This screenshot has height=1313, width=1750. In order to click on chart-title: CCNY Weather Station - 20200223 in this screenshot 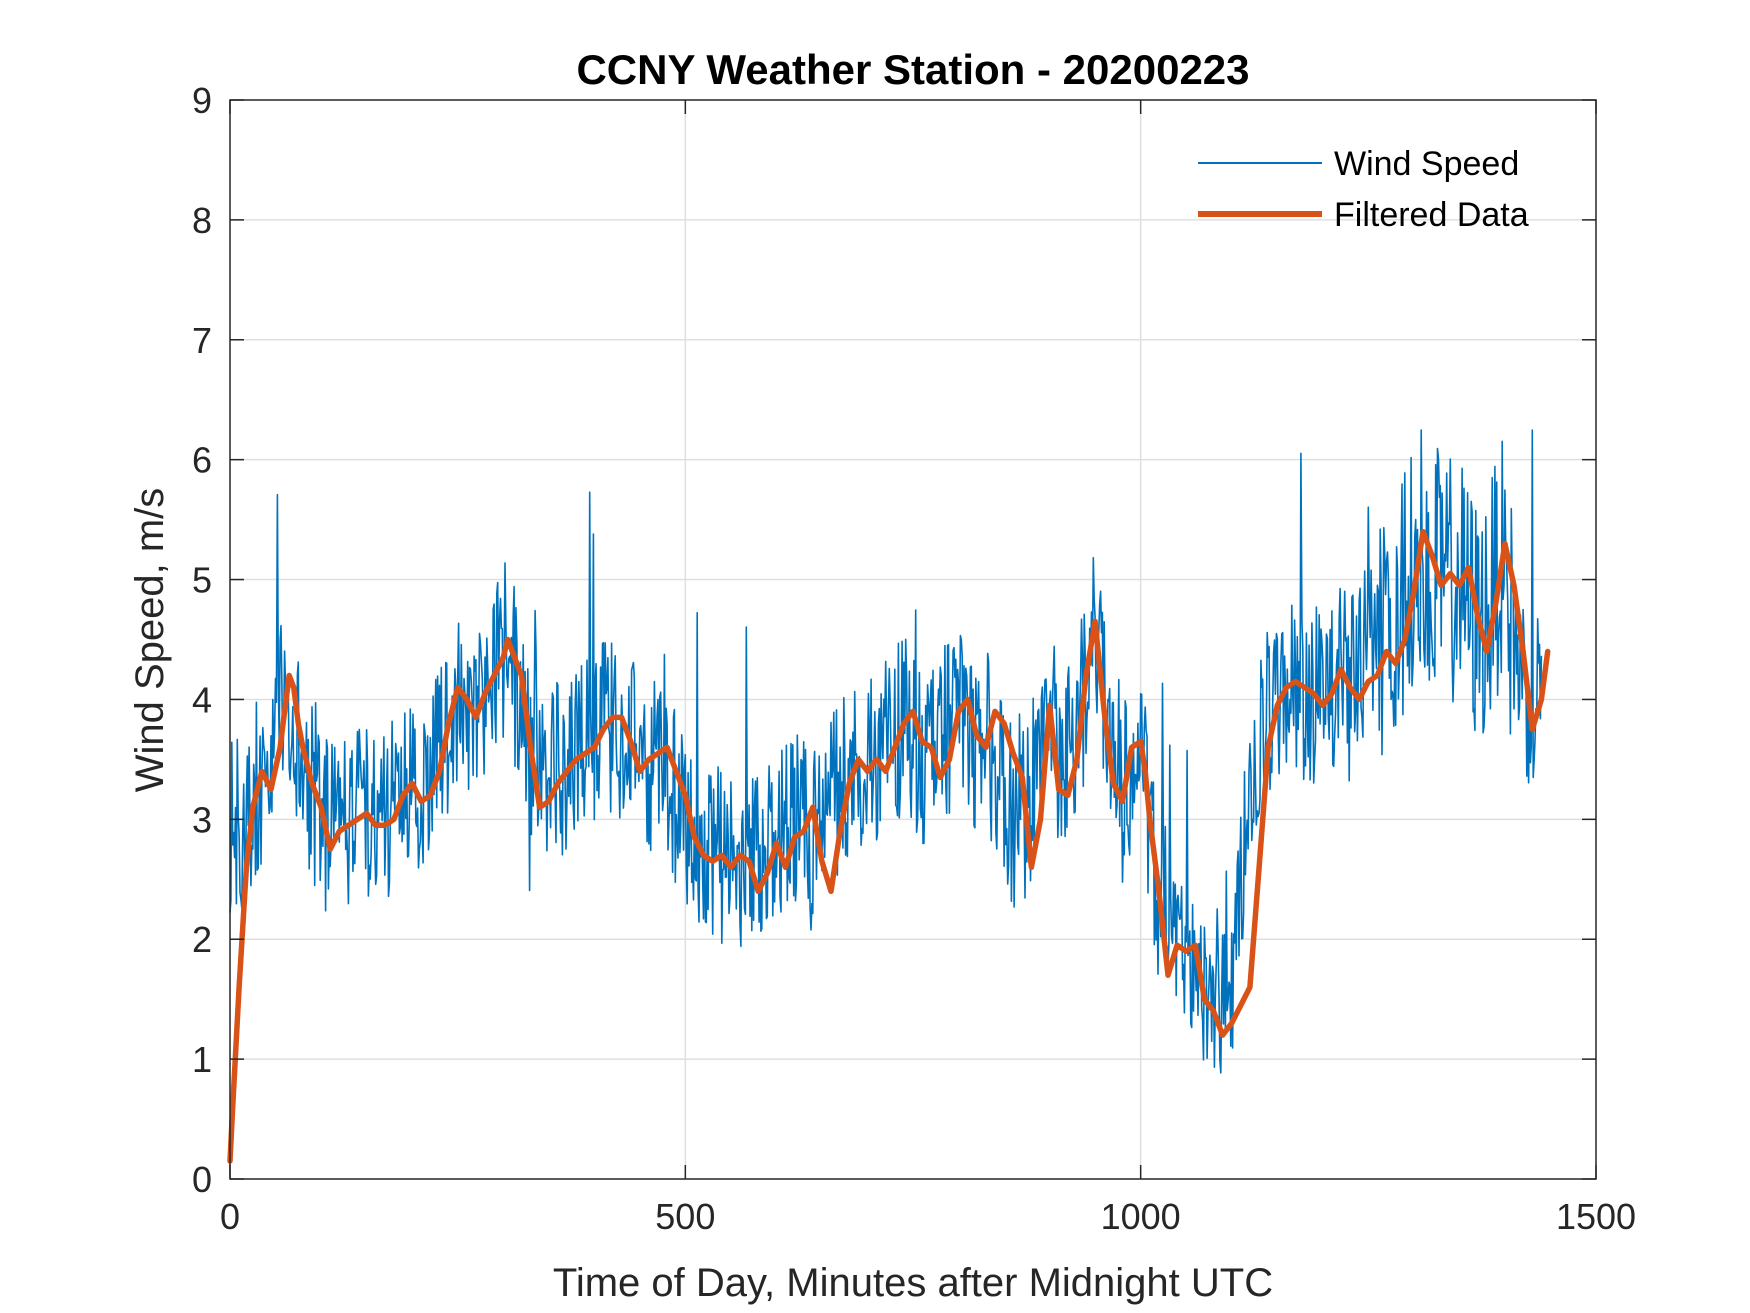, I will do `click(912, 69)`.